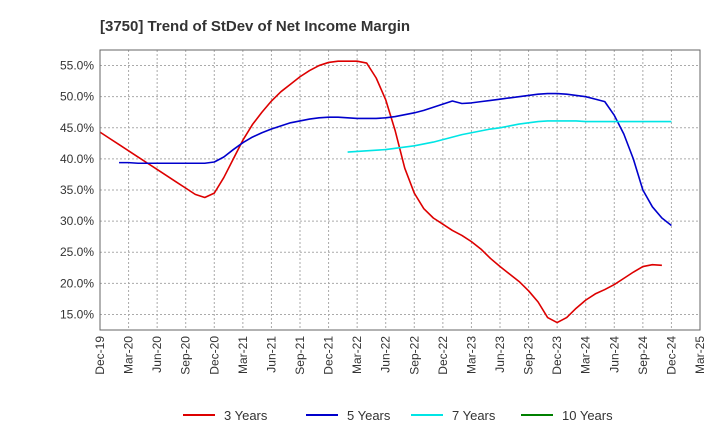 This screenshot has width=720, height=440. What do you see at coordinates (474, 415) in the screenshot?
I see `legend-label: 7 Years` at bounding box center [474, 415].